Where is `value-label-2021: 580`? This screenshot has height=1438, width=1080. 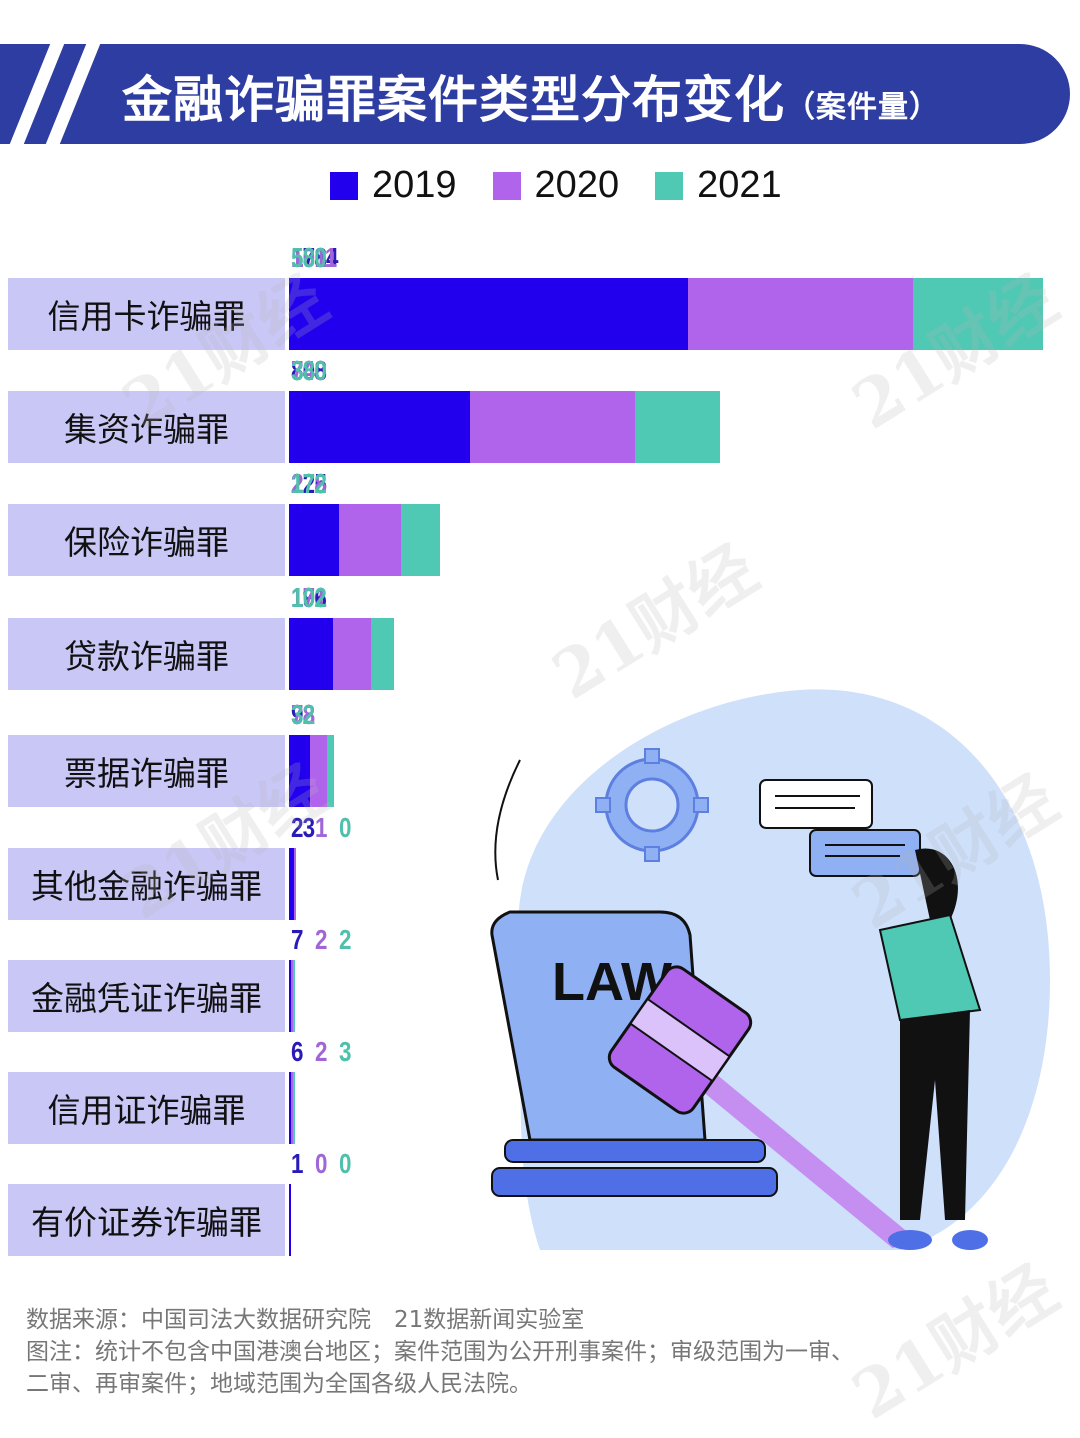 value-label-2021: 580 is located at coordinates (309, 257).